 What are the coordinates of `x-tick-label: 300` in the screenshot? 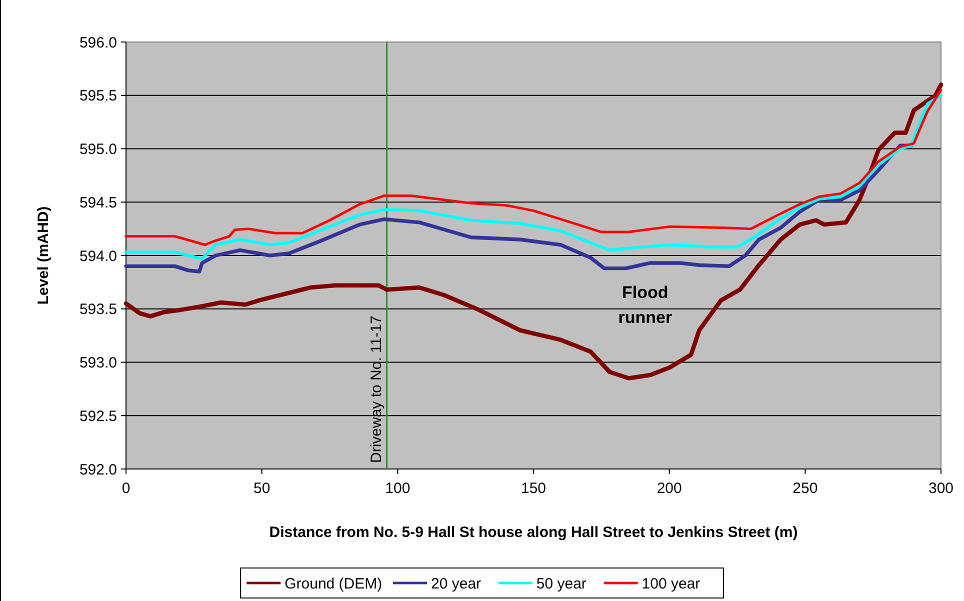 It's located at (941, 488).